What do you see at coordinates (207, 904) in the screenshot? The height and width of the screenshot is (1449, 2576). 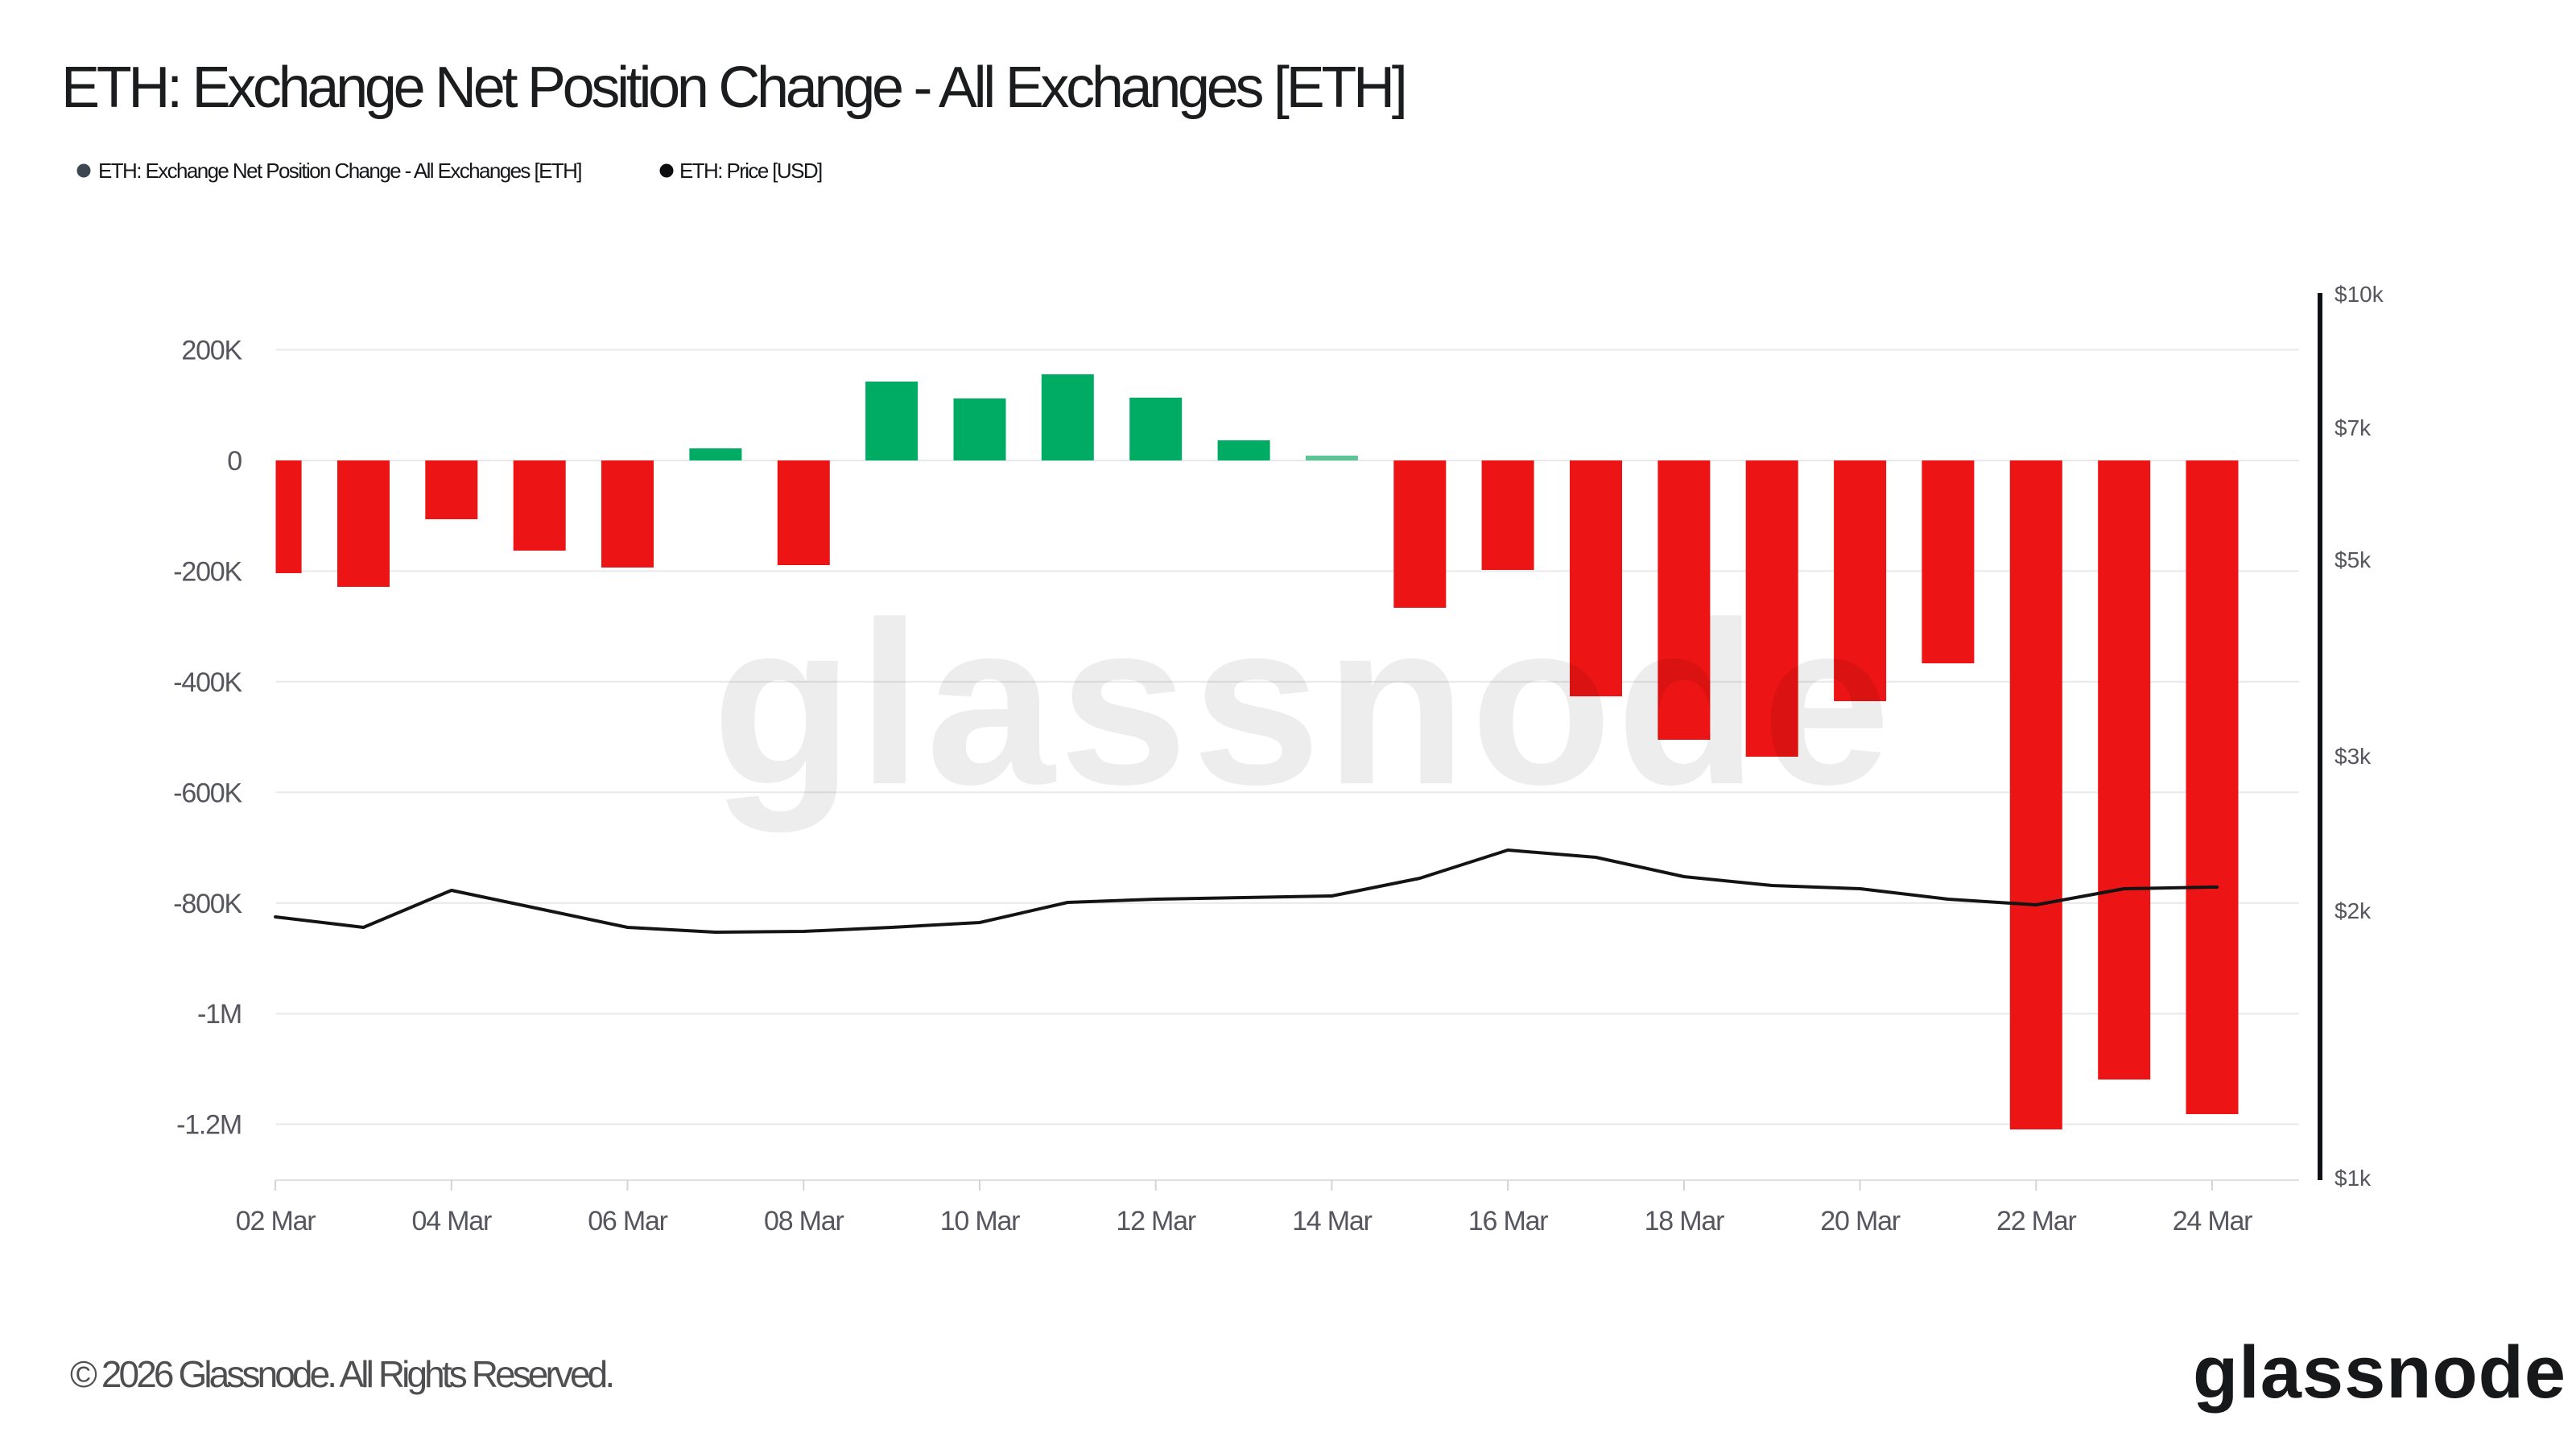 I see `svg-text: -800K` at bounding box center [207, 904].